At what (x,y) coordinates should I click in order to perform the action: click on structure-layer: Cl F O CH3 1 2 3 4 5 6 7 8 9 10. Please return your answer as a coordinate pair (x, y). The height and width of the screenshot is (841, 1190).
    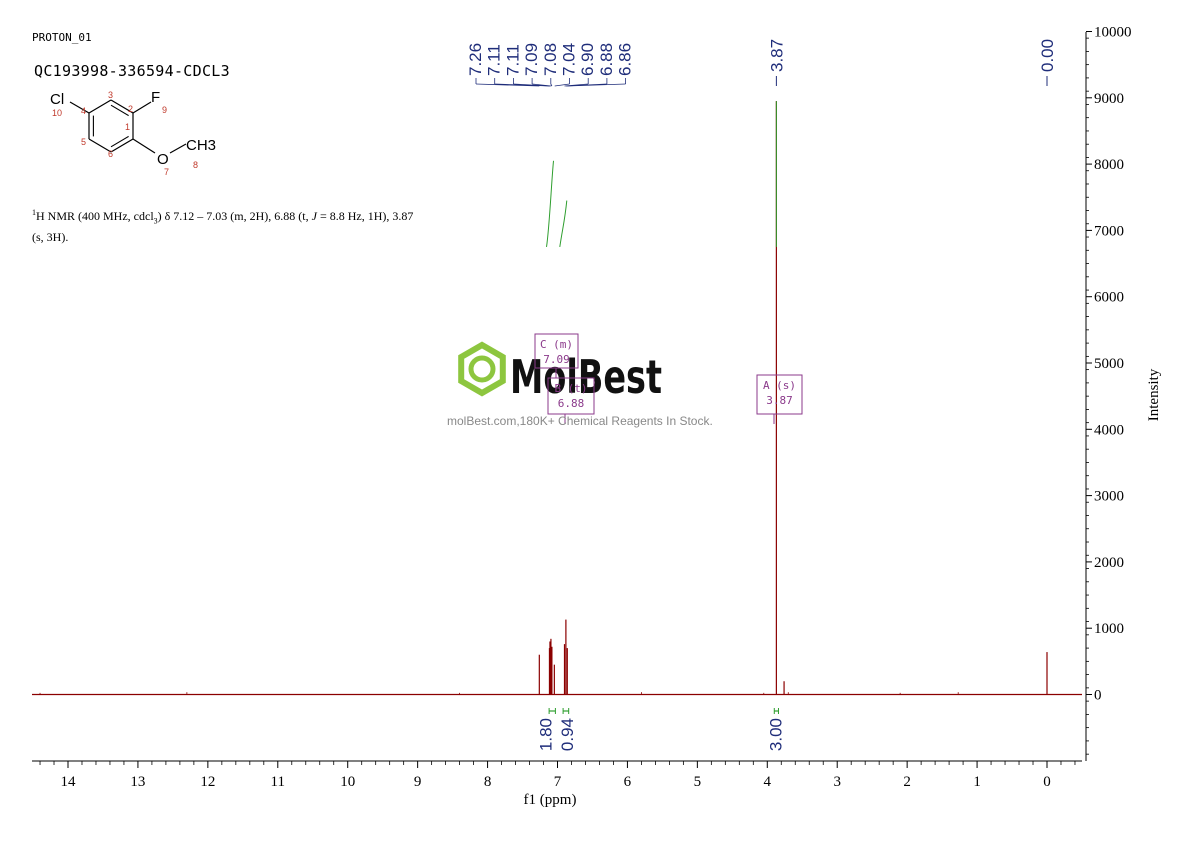
    Looking at the image, I should click on (133, 133).